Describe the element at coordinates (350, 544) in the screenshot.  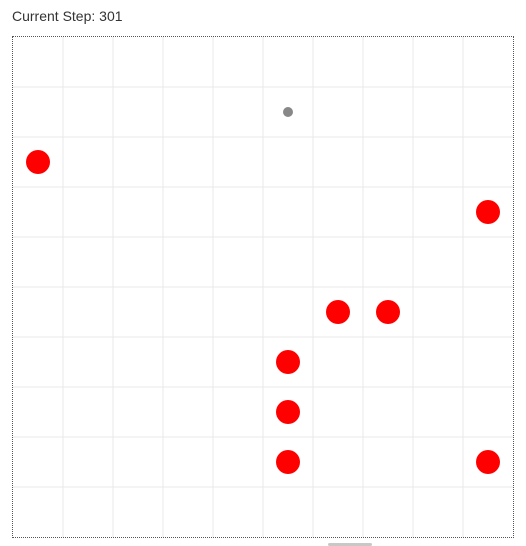
I see `horizontal-scrollbar-thumb` at that location.